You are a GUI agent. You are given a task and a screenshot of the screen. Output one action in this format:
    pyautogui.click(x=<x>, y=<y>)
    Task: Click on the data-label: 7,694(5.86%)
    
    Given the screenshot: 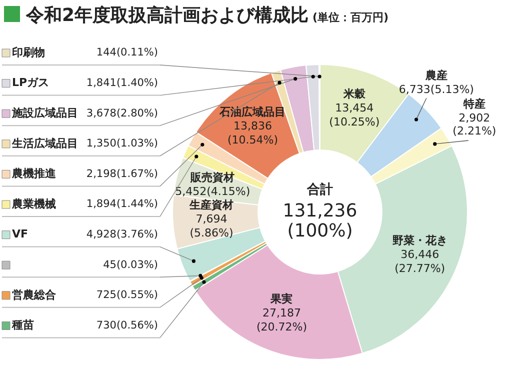 What is the action you would take?
    pyautogui.click(x=212, y=226)
    